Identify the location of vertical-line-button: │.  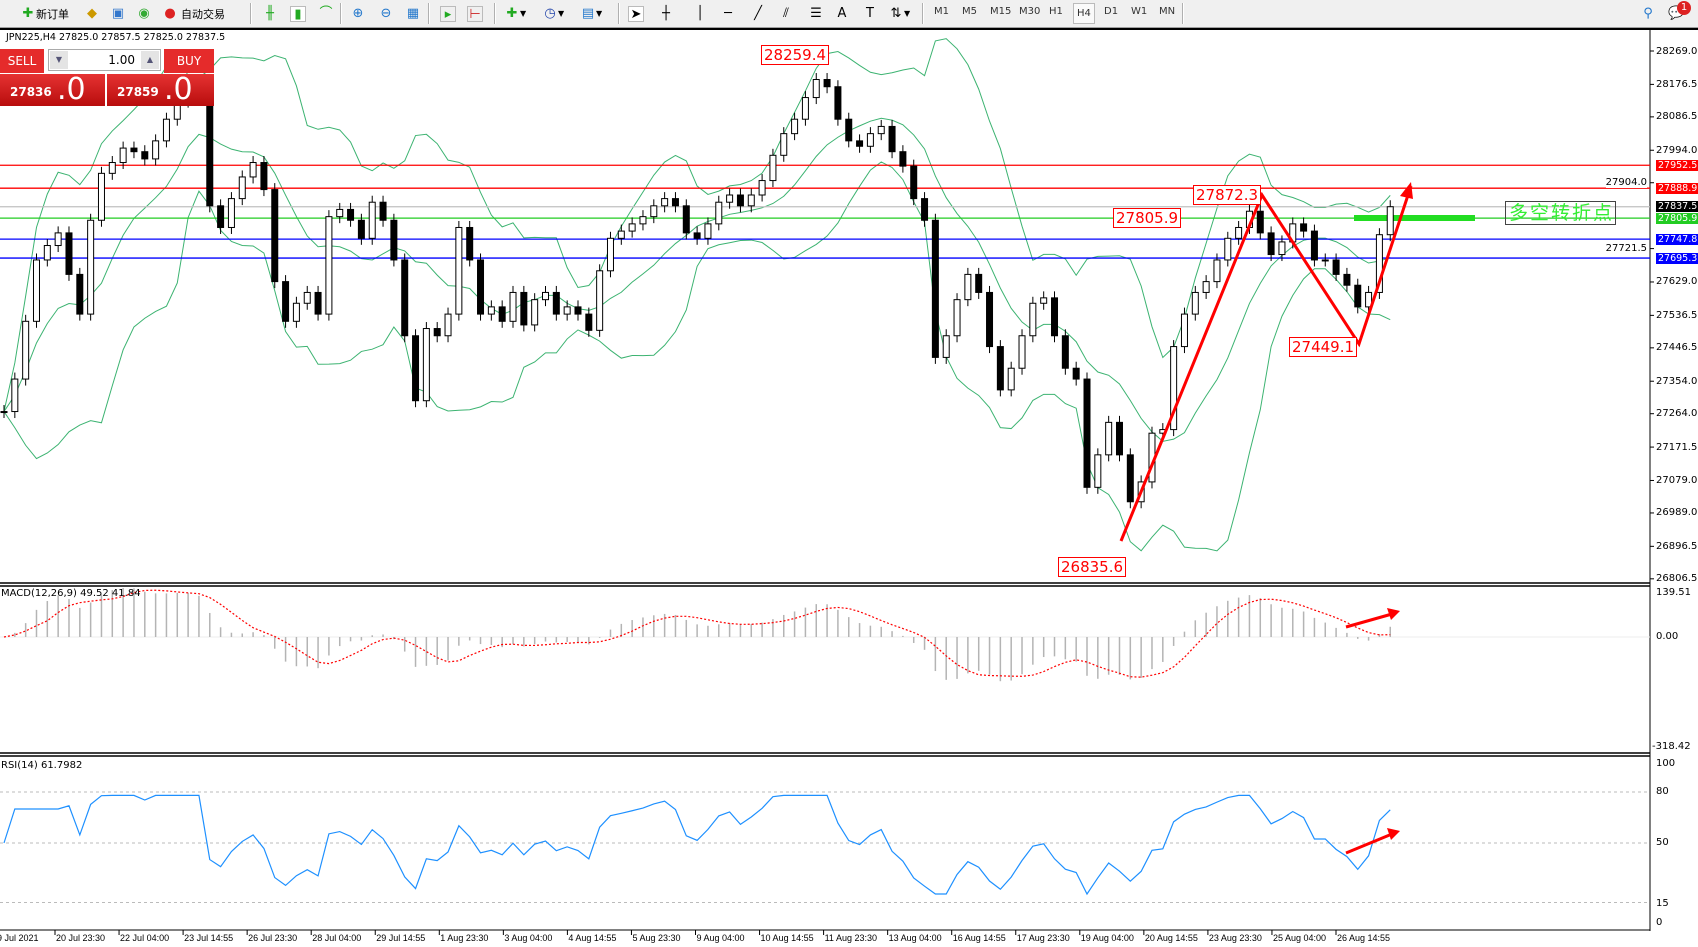
(700, 13).